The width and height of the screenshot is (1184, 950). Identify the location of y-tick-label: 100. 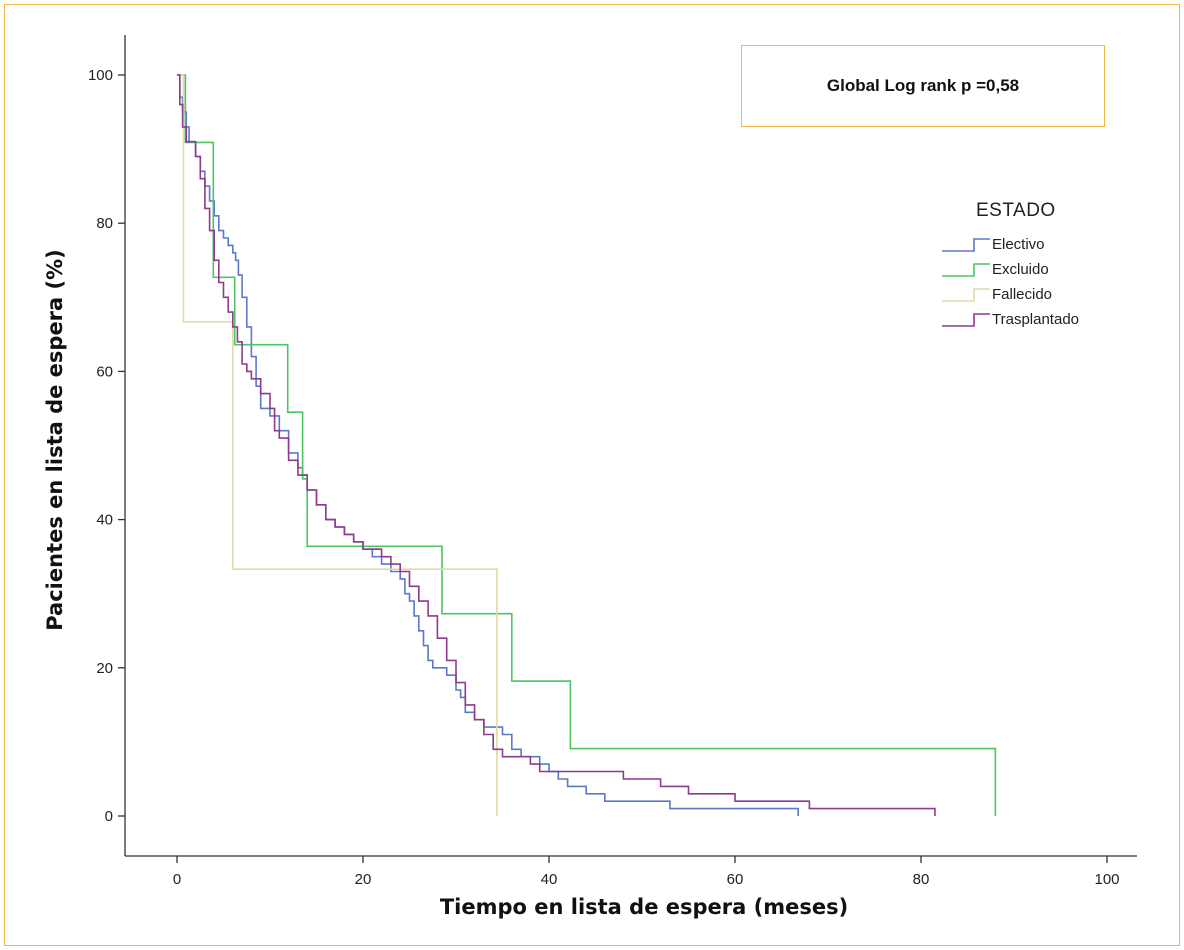
(100, 75).